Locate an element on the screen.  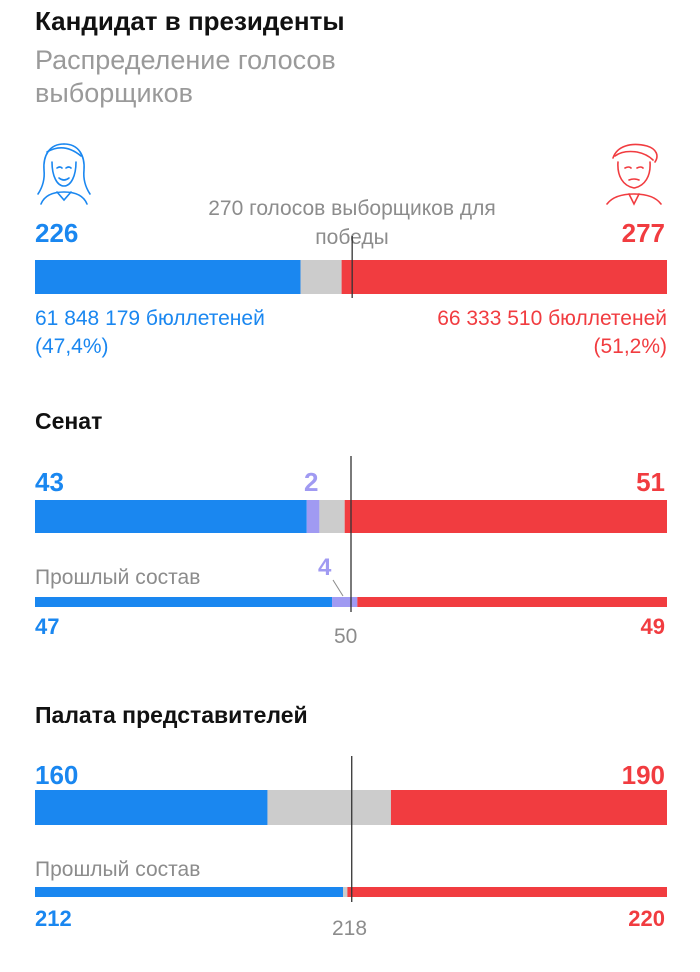
house-threshold-value: 218 is located at coordinates (350, 928).